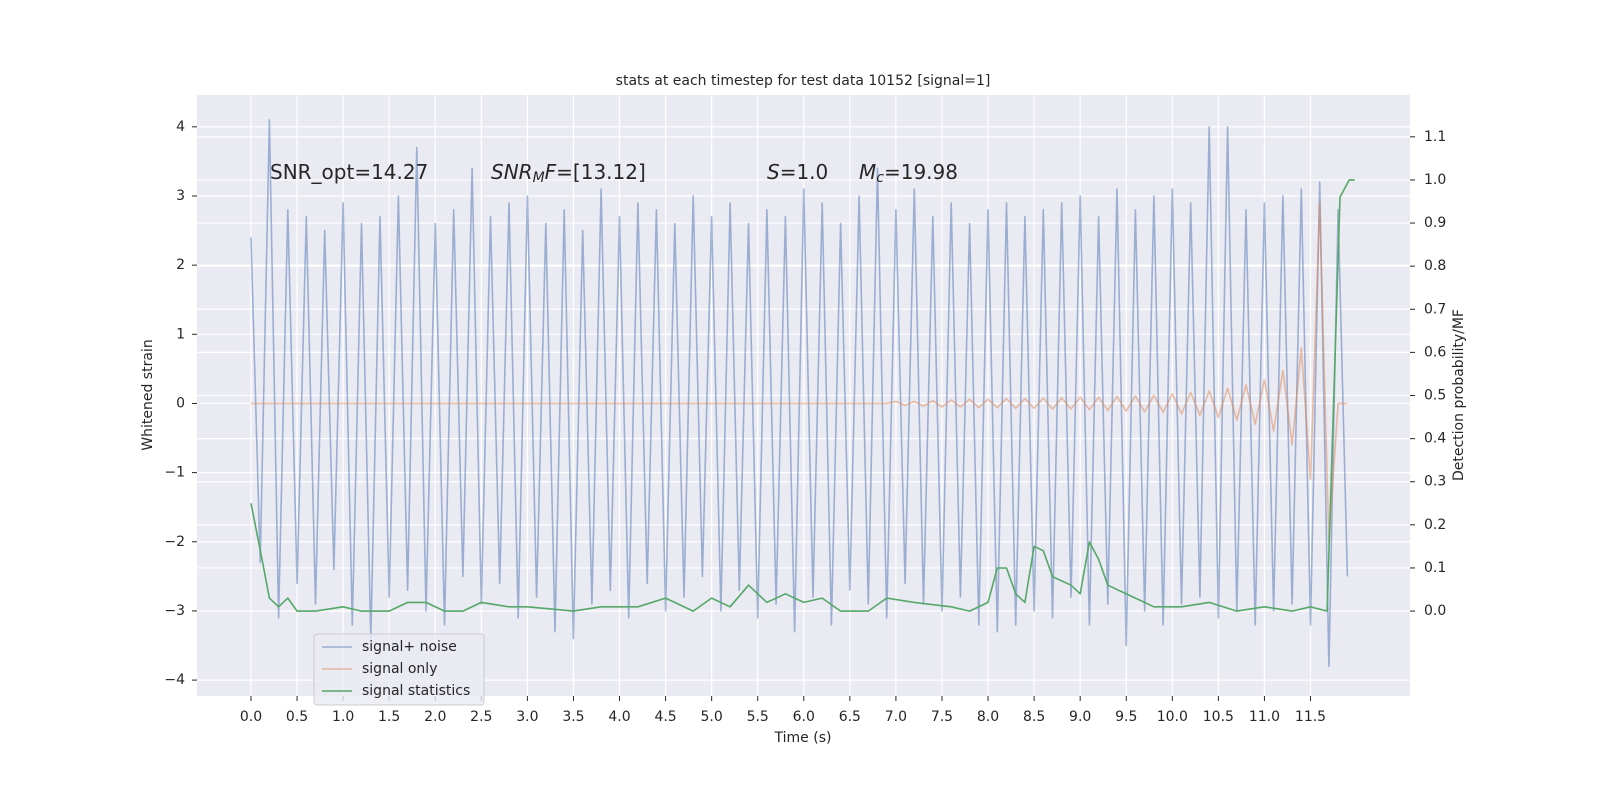 The width and height of the screenshot is (1600, 800). I want to click on annotation-part: F, so click(551, 172).